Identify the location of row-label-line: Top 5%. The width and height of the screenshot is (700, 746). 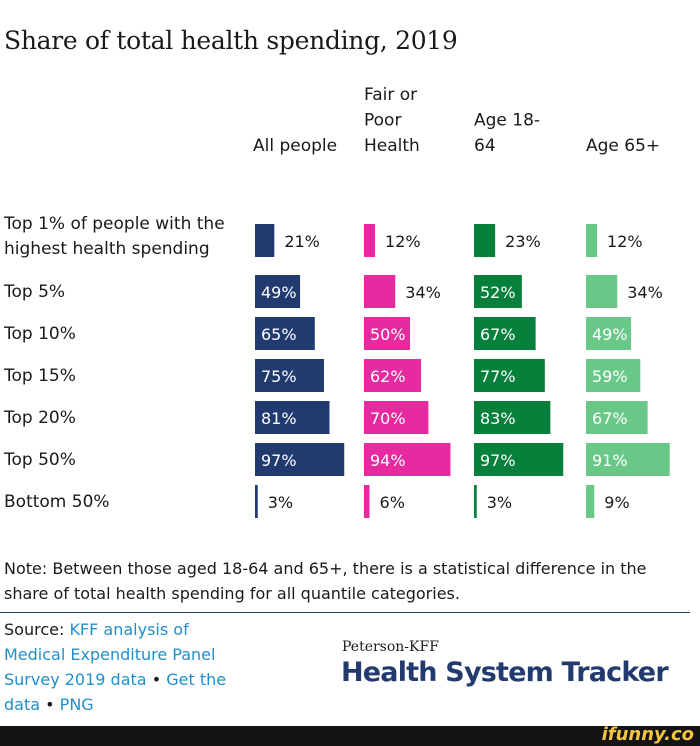
(34, 292).